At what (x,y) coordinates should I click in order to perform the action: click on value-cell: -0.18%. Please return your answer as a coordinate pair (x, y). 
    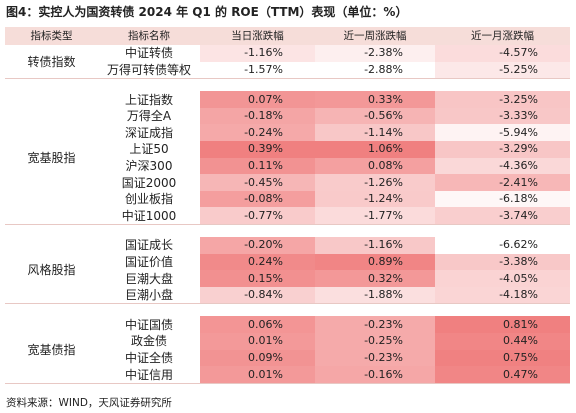
    Looking at the image, I should click on (263, 116).